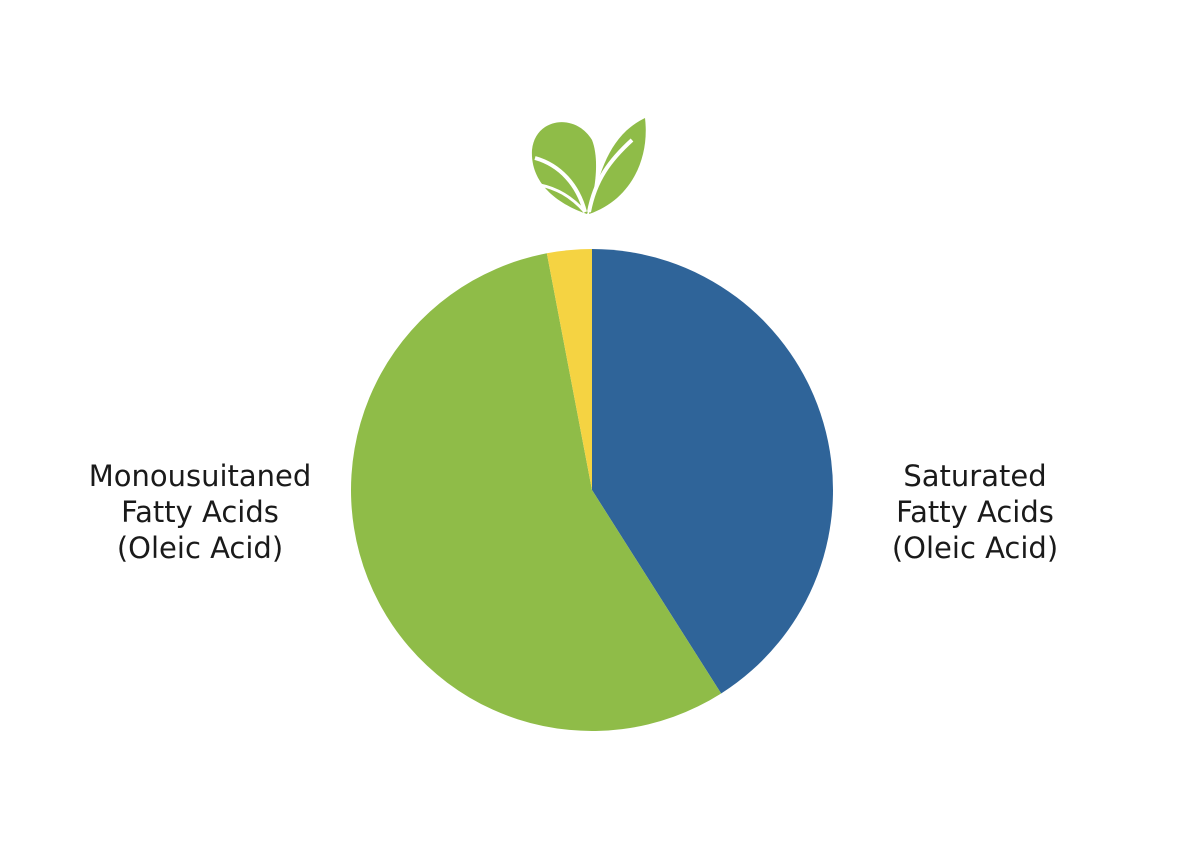 This screenshot has width=1184, height=864. Describe the element at coordinates (975, 512) in the screenshot. I see `slice-label: Saturated Fatty Acids (Oleic Acid)` at that location.